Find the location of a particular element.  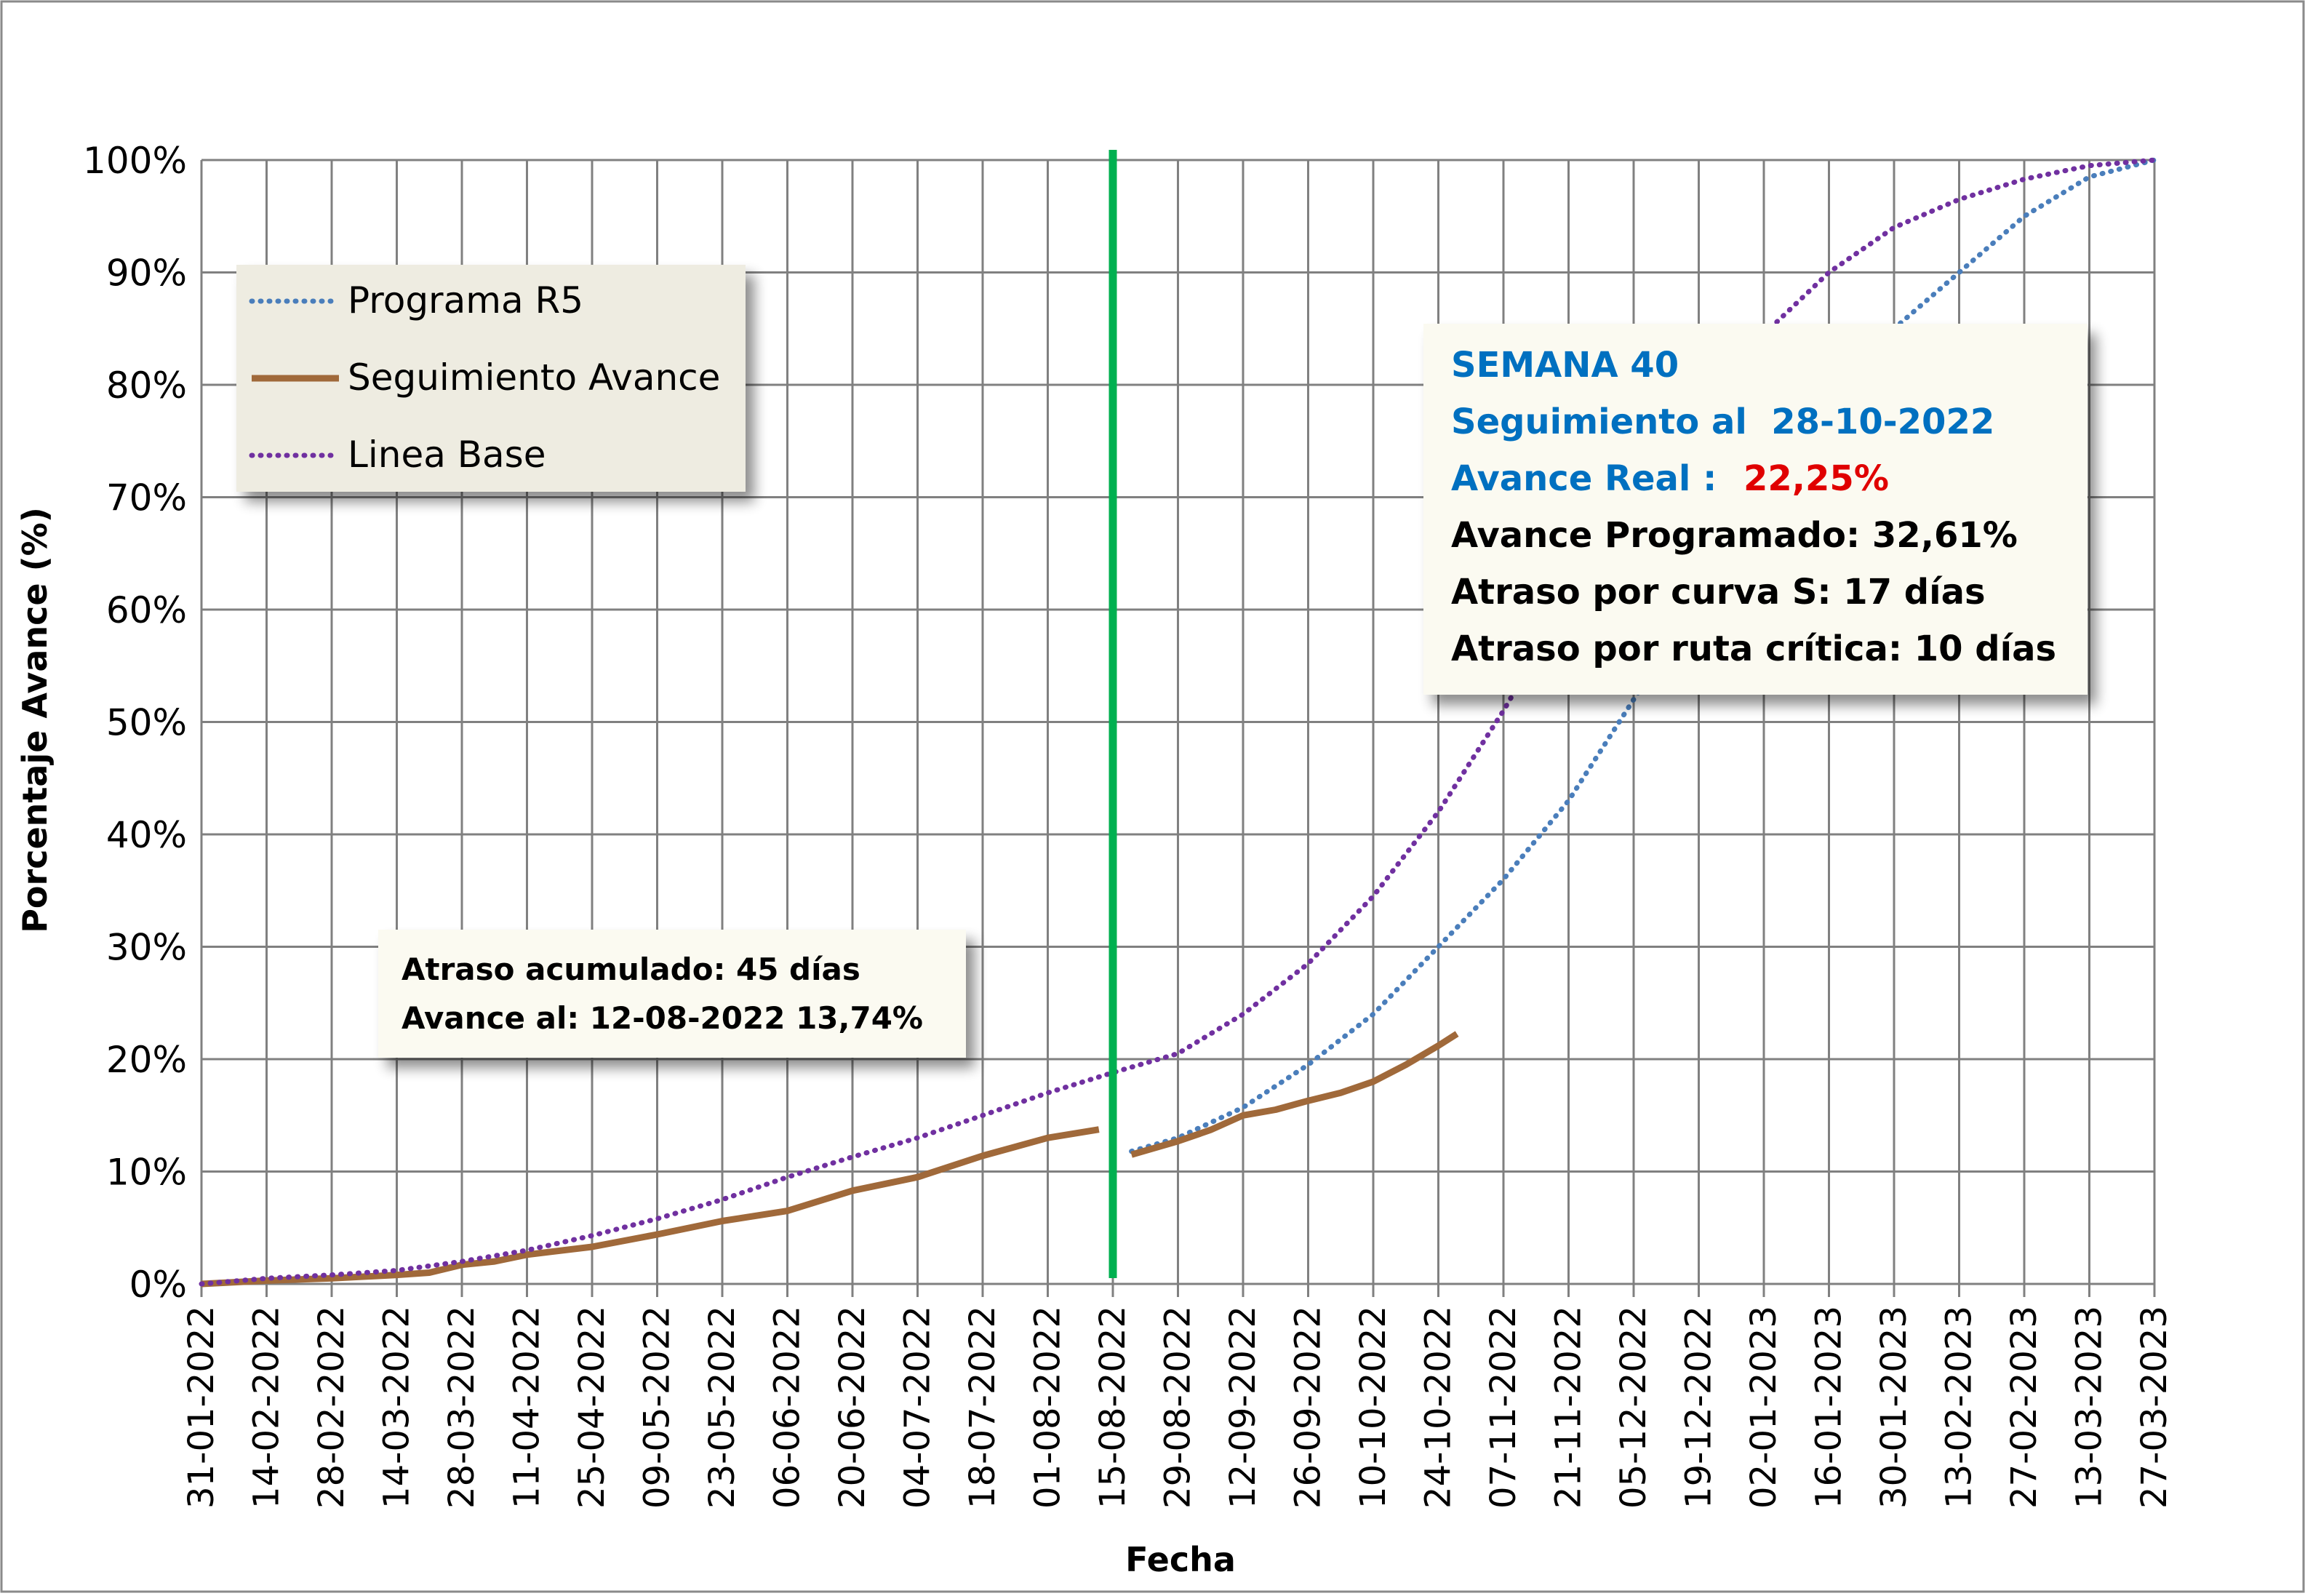

y-tick-label: 80% is located at coordinates (146, 385).